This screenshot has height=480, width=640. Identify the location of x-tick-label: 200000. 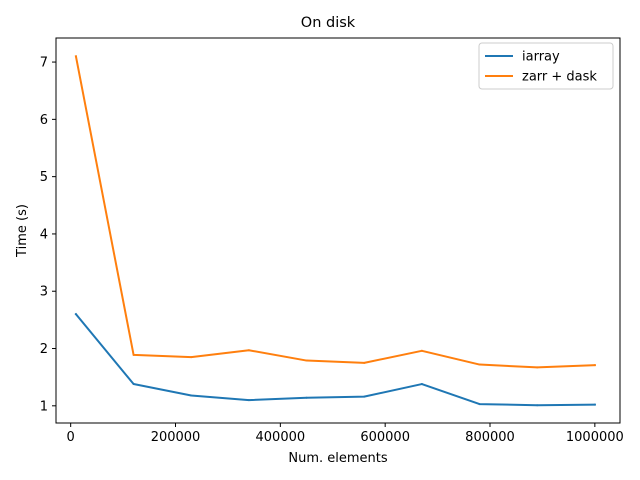
(176, 437).